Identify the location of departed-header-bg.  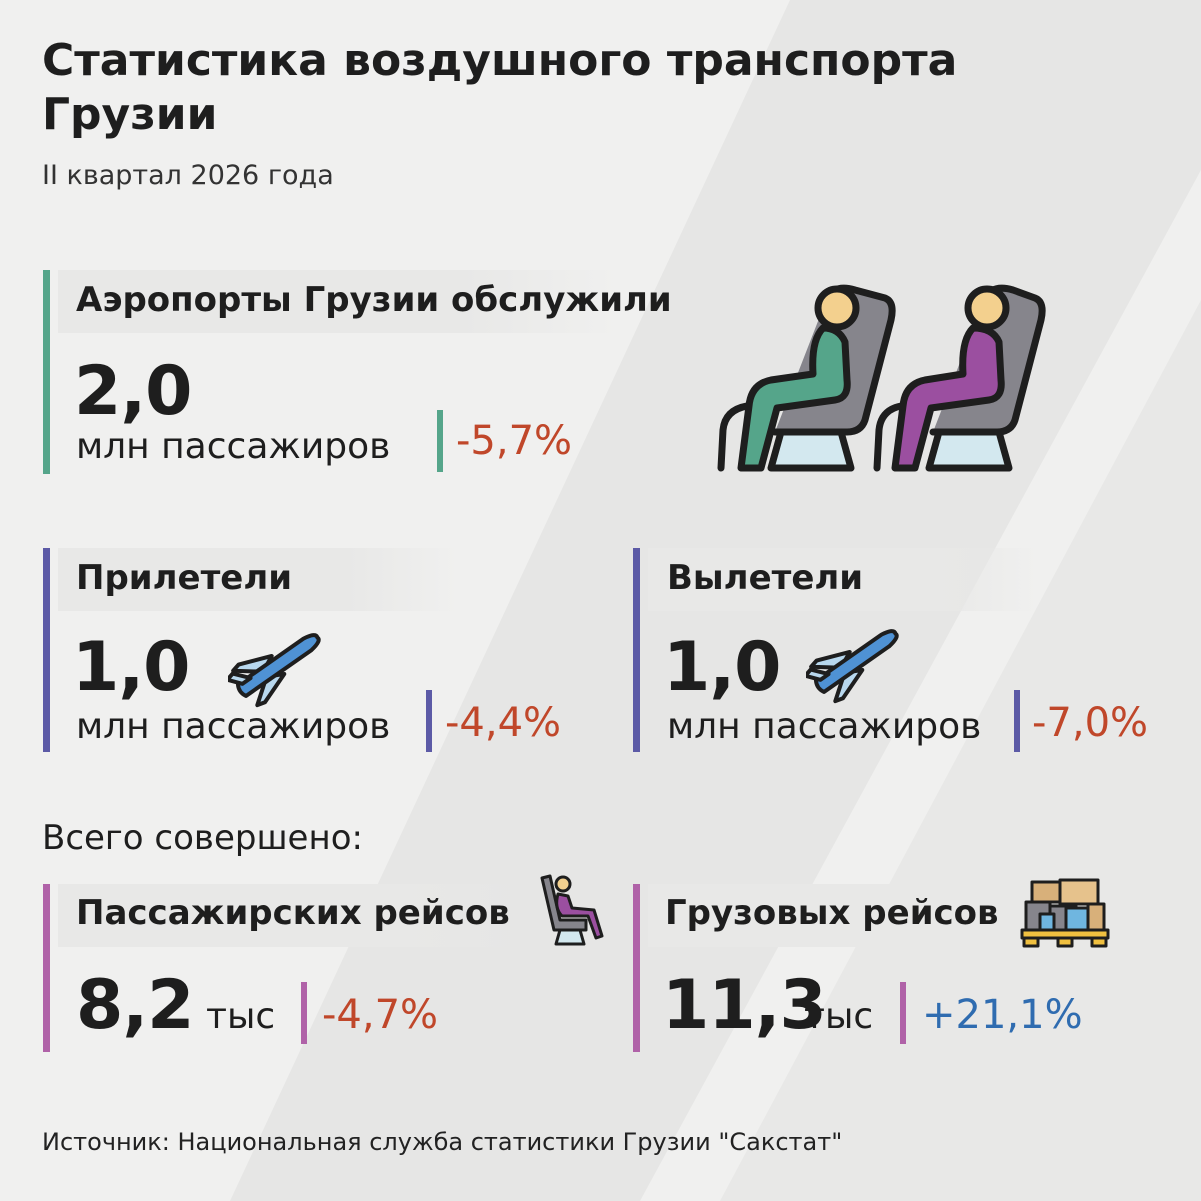
(843, 579).